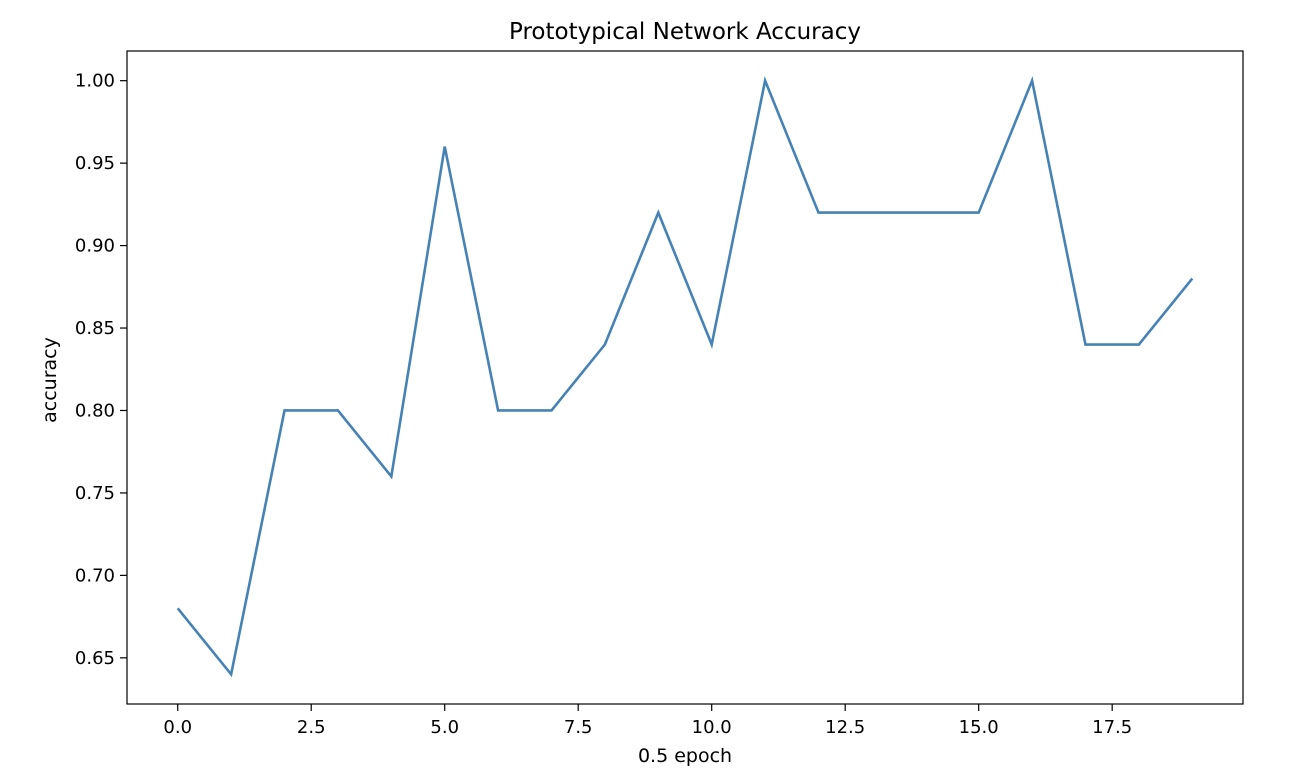 This screenshot has width=1314, height=784. I want to click on x-tick-label: 0.0, so click(177, 727).